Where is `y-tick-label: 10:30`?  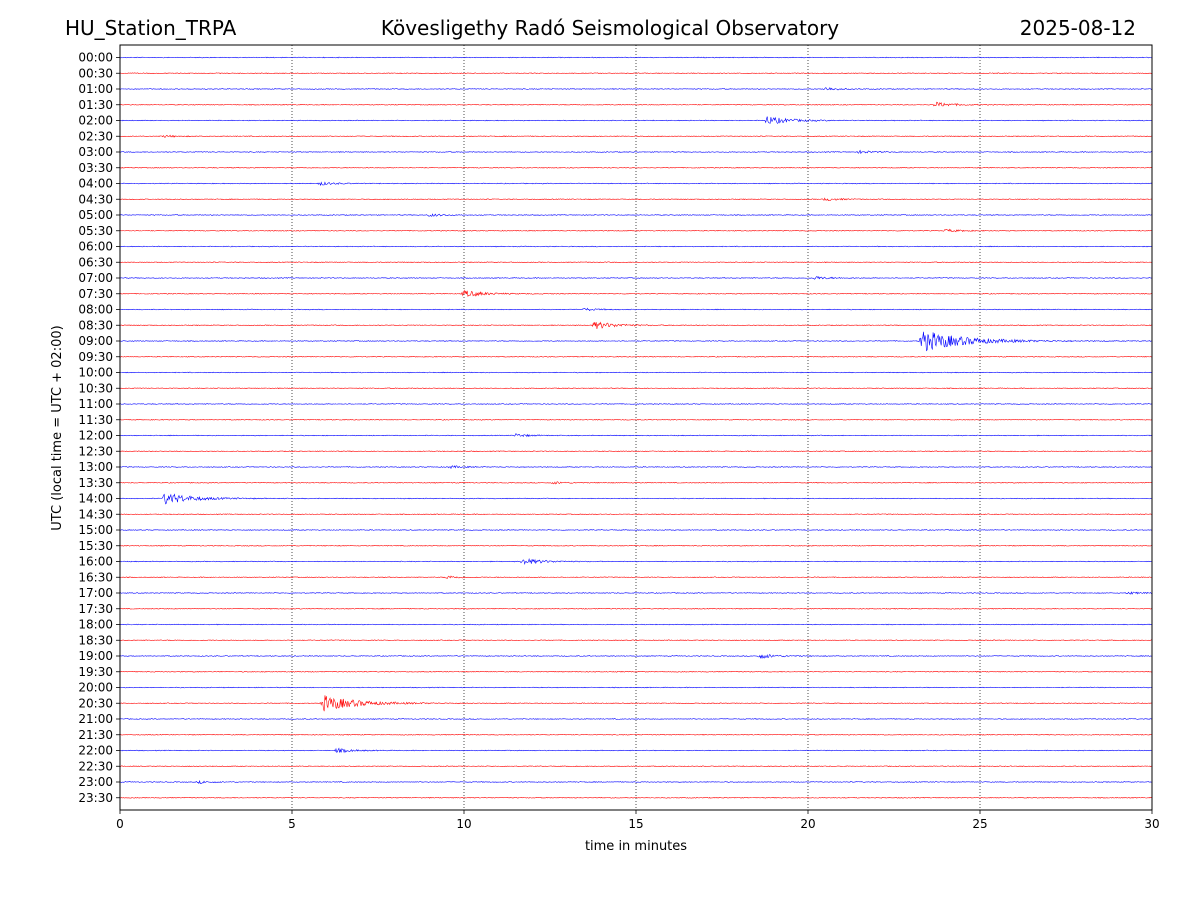
y-tick-label: 10:30 is located at coordinates (95, 388).